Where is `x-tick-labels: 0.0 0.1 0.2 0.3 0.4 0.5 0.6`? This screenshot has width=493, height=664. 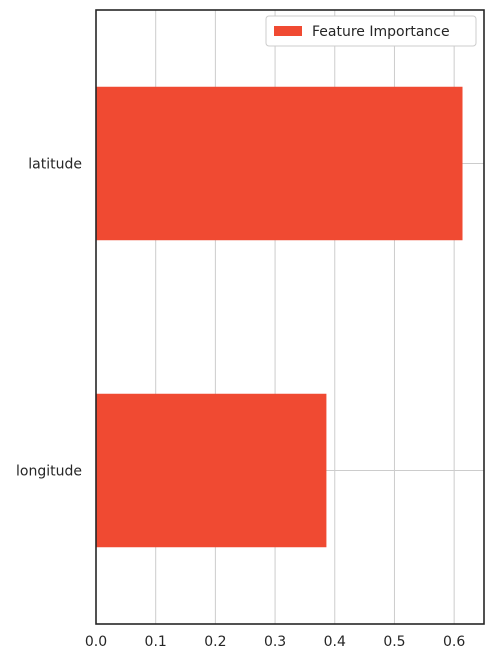
x-tick-labels: 0.0 0.1 0.2 0.3 0.4 0.5 0.6 is located at coordinates (275, 642).